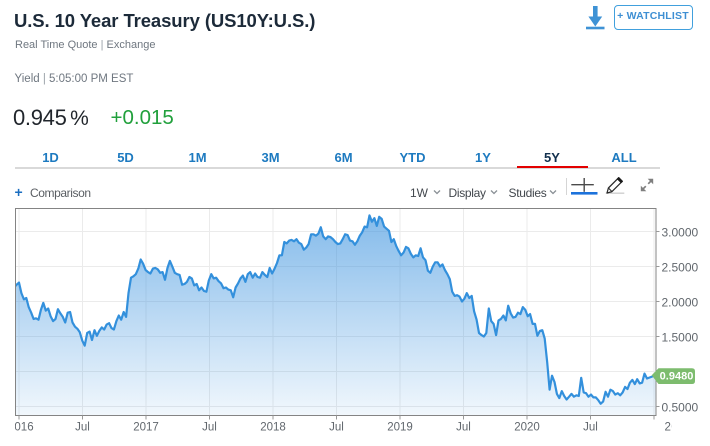 The width and height of the screenshot is (710, 446). I want to click on svg-text: 2020, so click(527, 428).